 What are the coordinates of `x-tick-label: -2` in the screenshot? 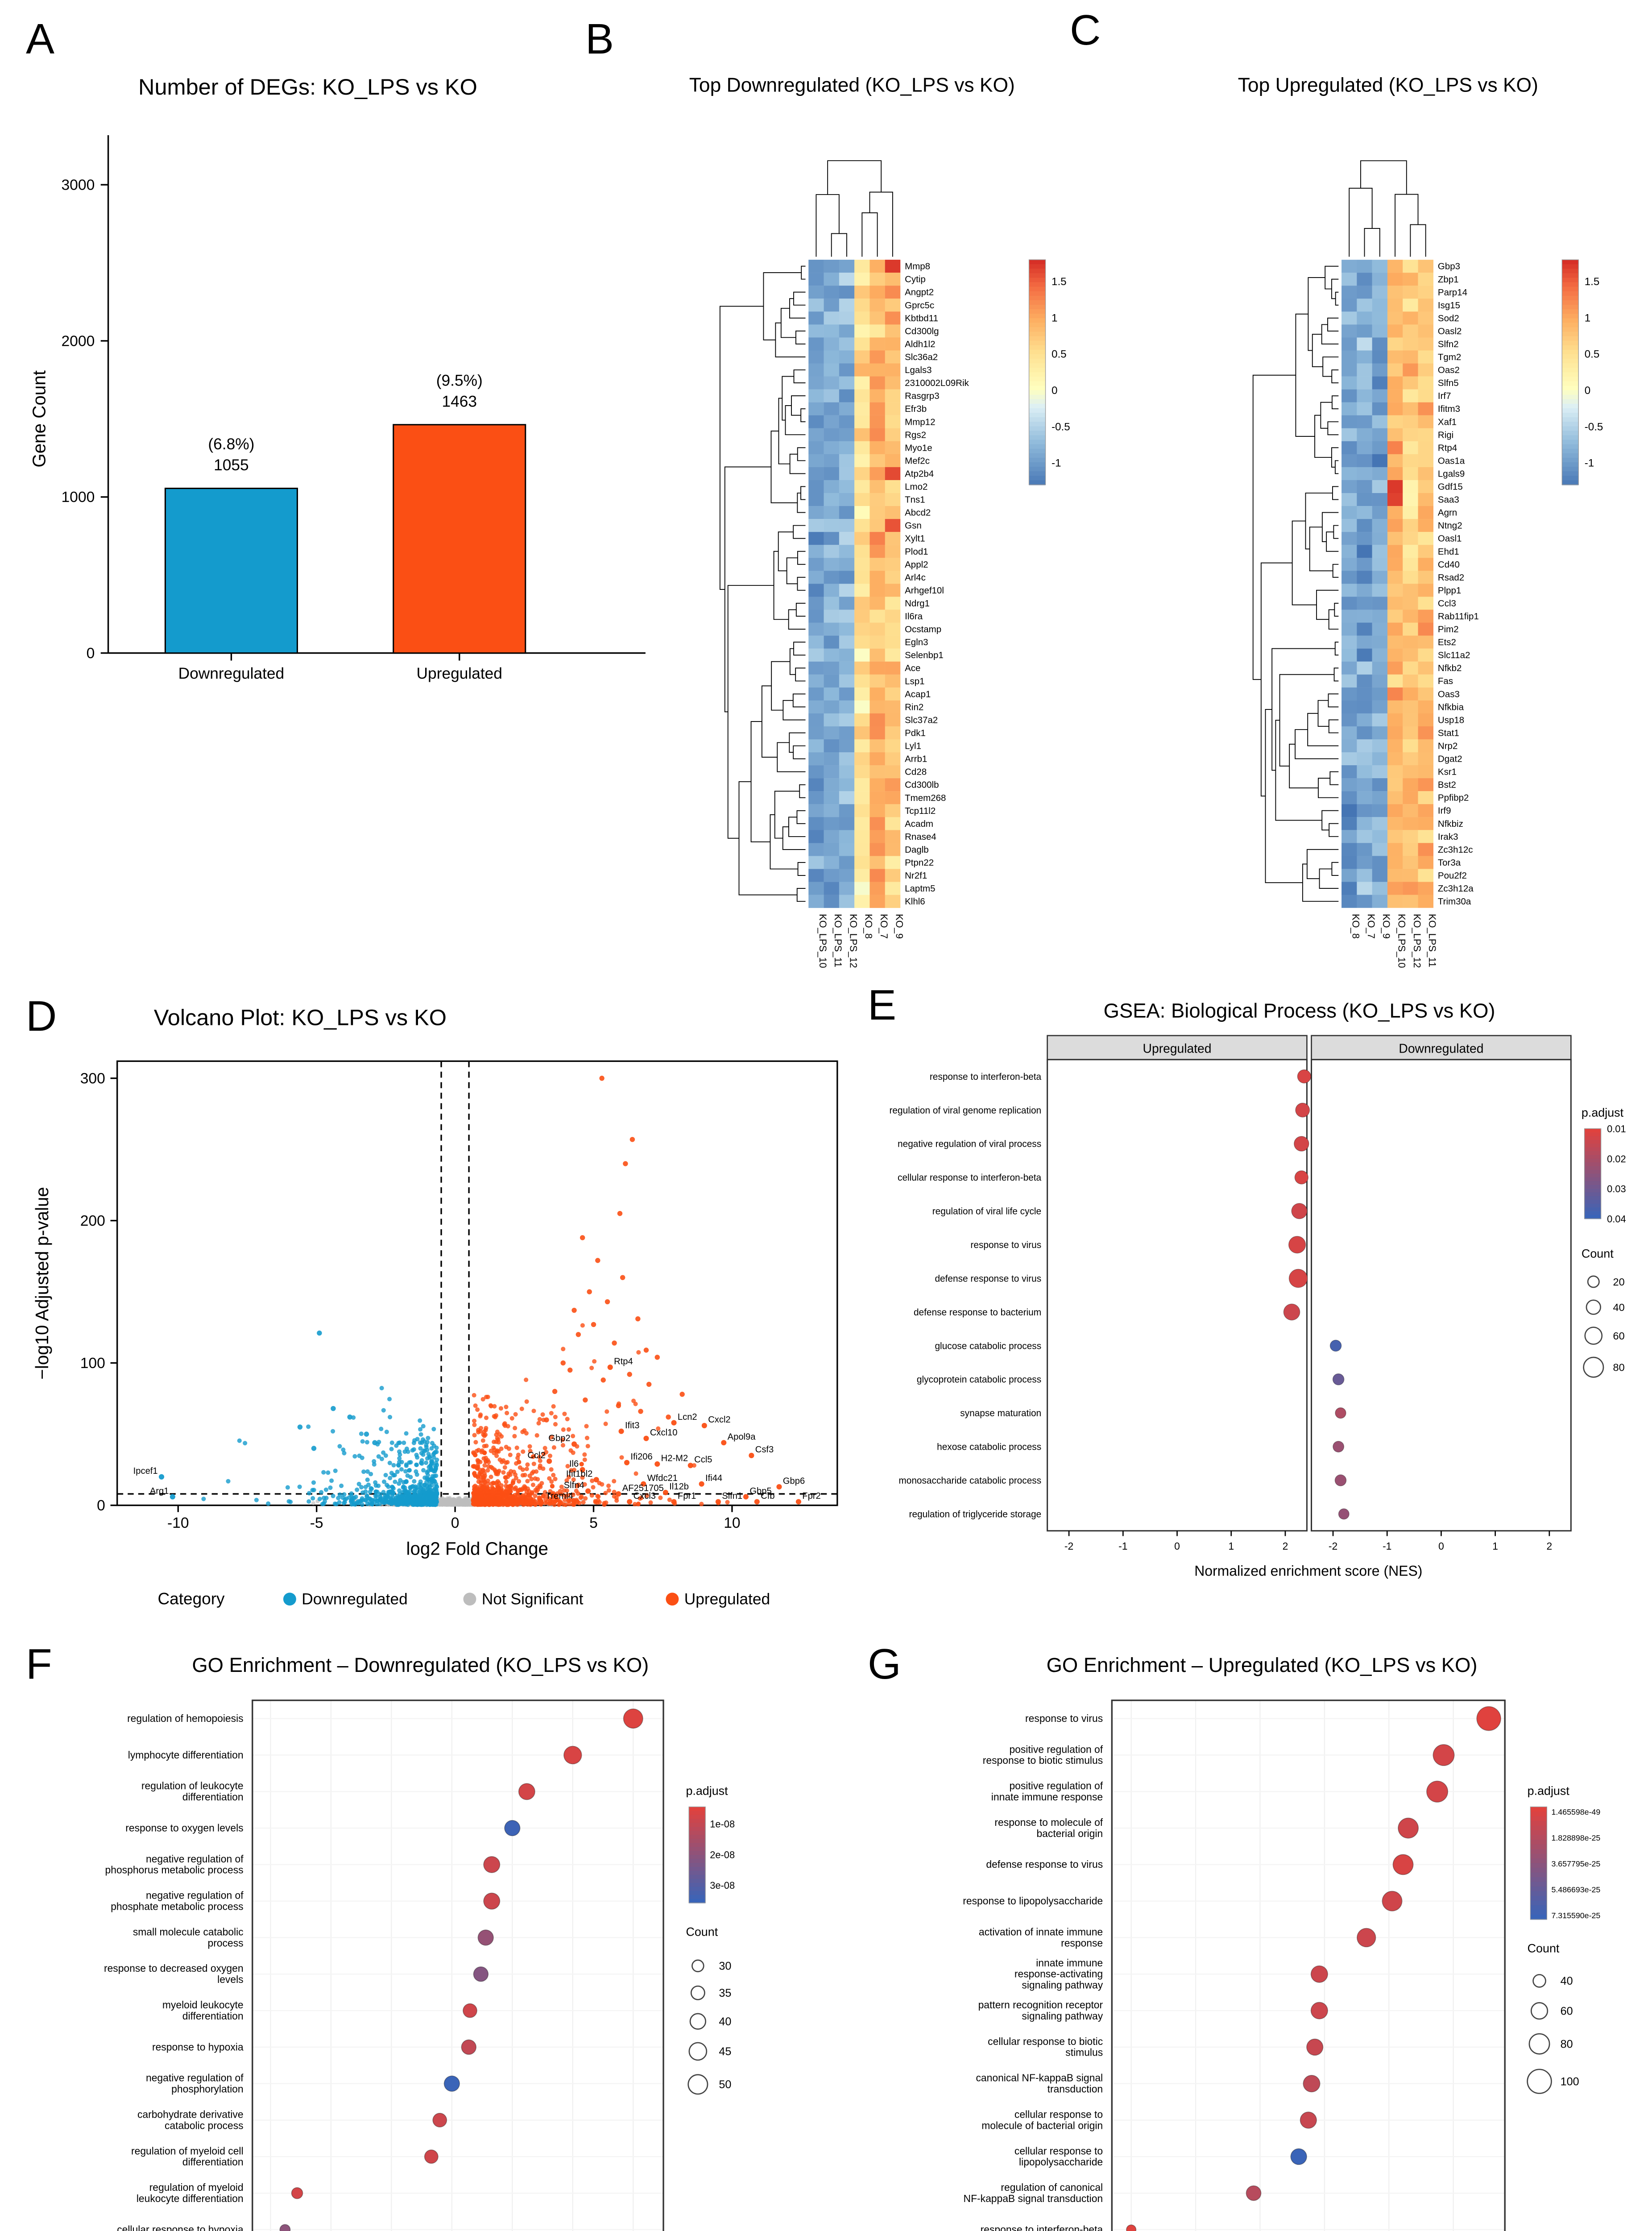 It's located at (1333, 1546).